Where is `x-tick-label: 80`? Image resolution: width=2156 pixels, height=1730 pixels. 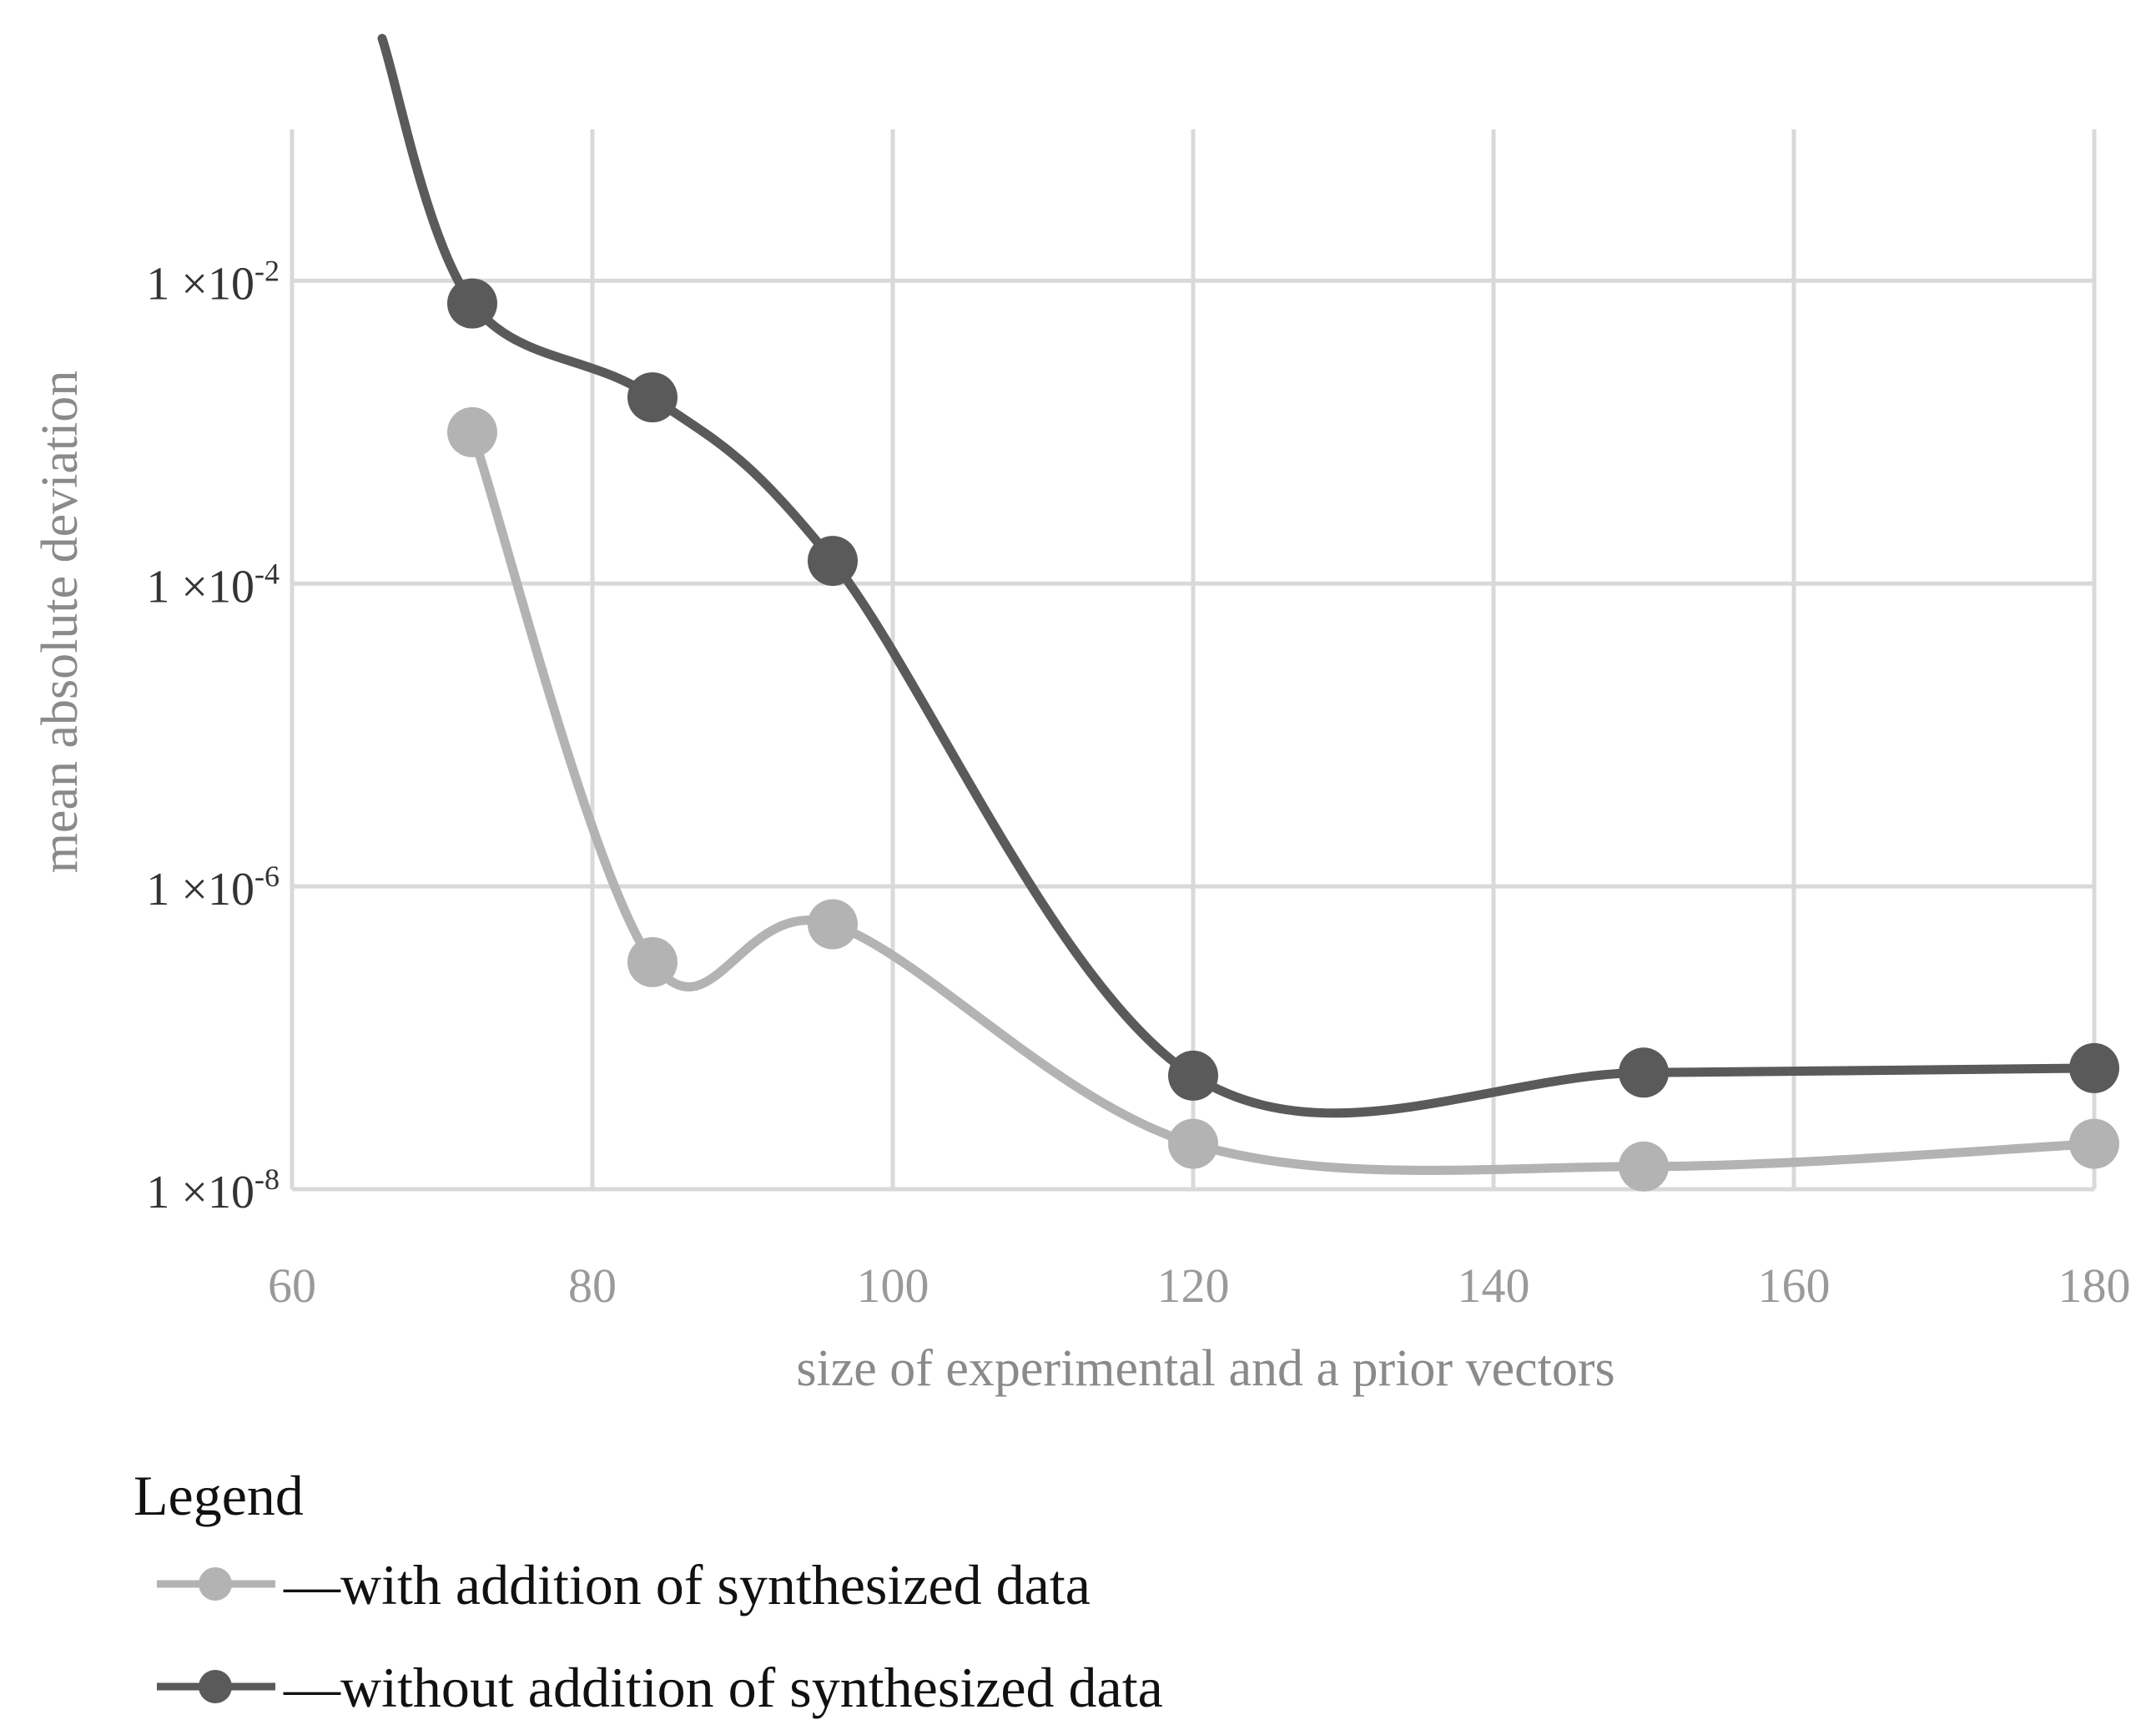
x-tick-label: 80 is located at coordinates (592, 1286).